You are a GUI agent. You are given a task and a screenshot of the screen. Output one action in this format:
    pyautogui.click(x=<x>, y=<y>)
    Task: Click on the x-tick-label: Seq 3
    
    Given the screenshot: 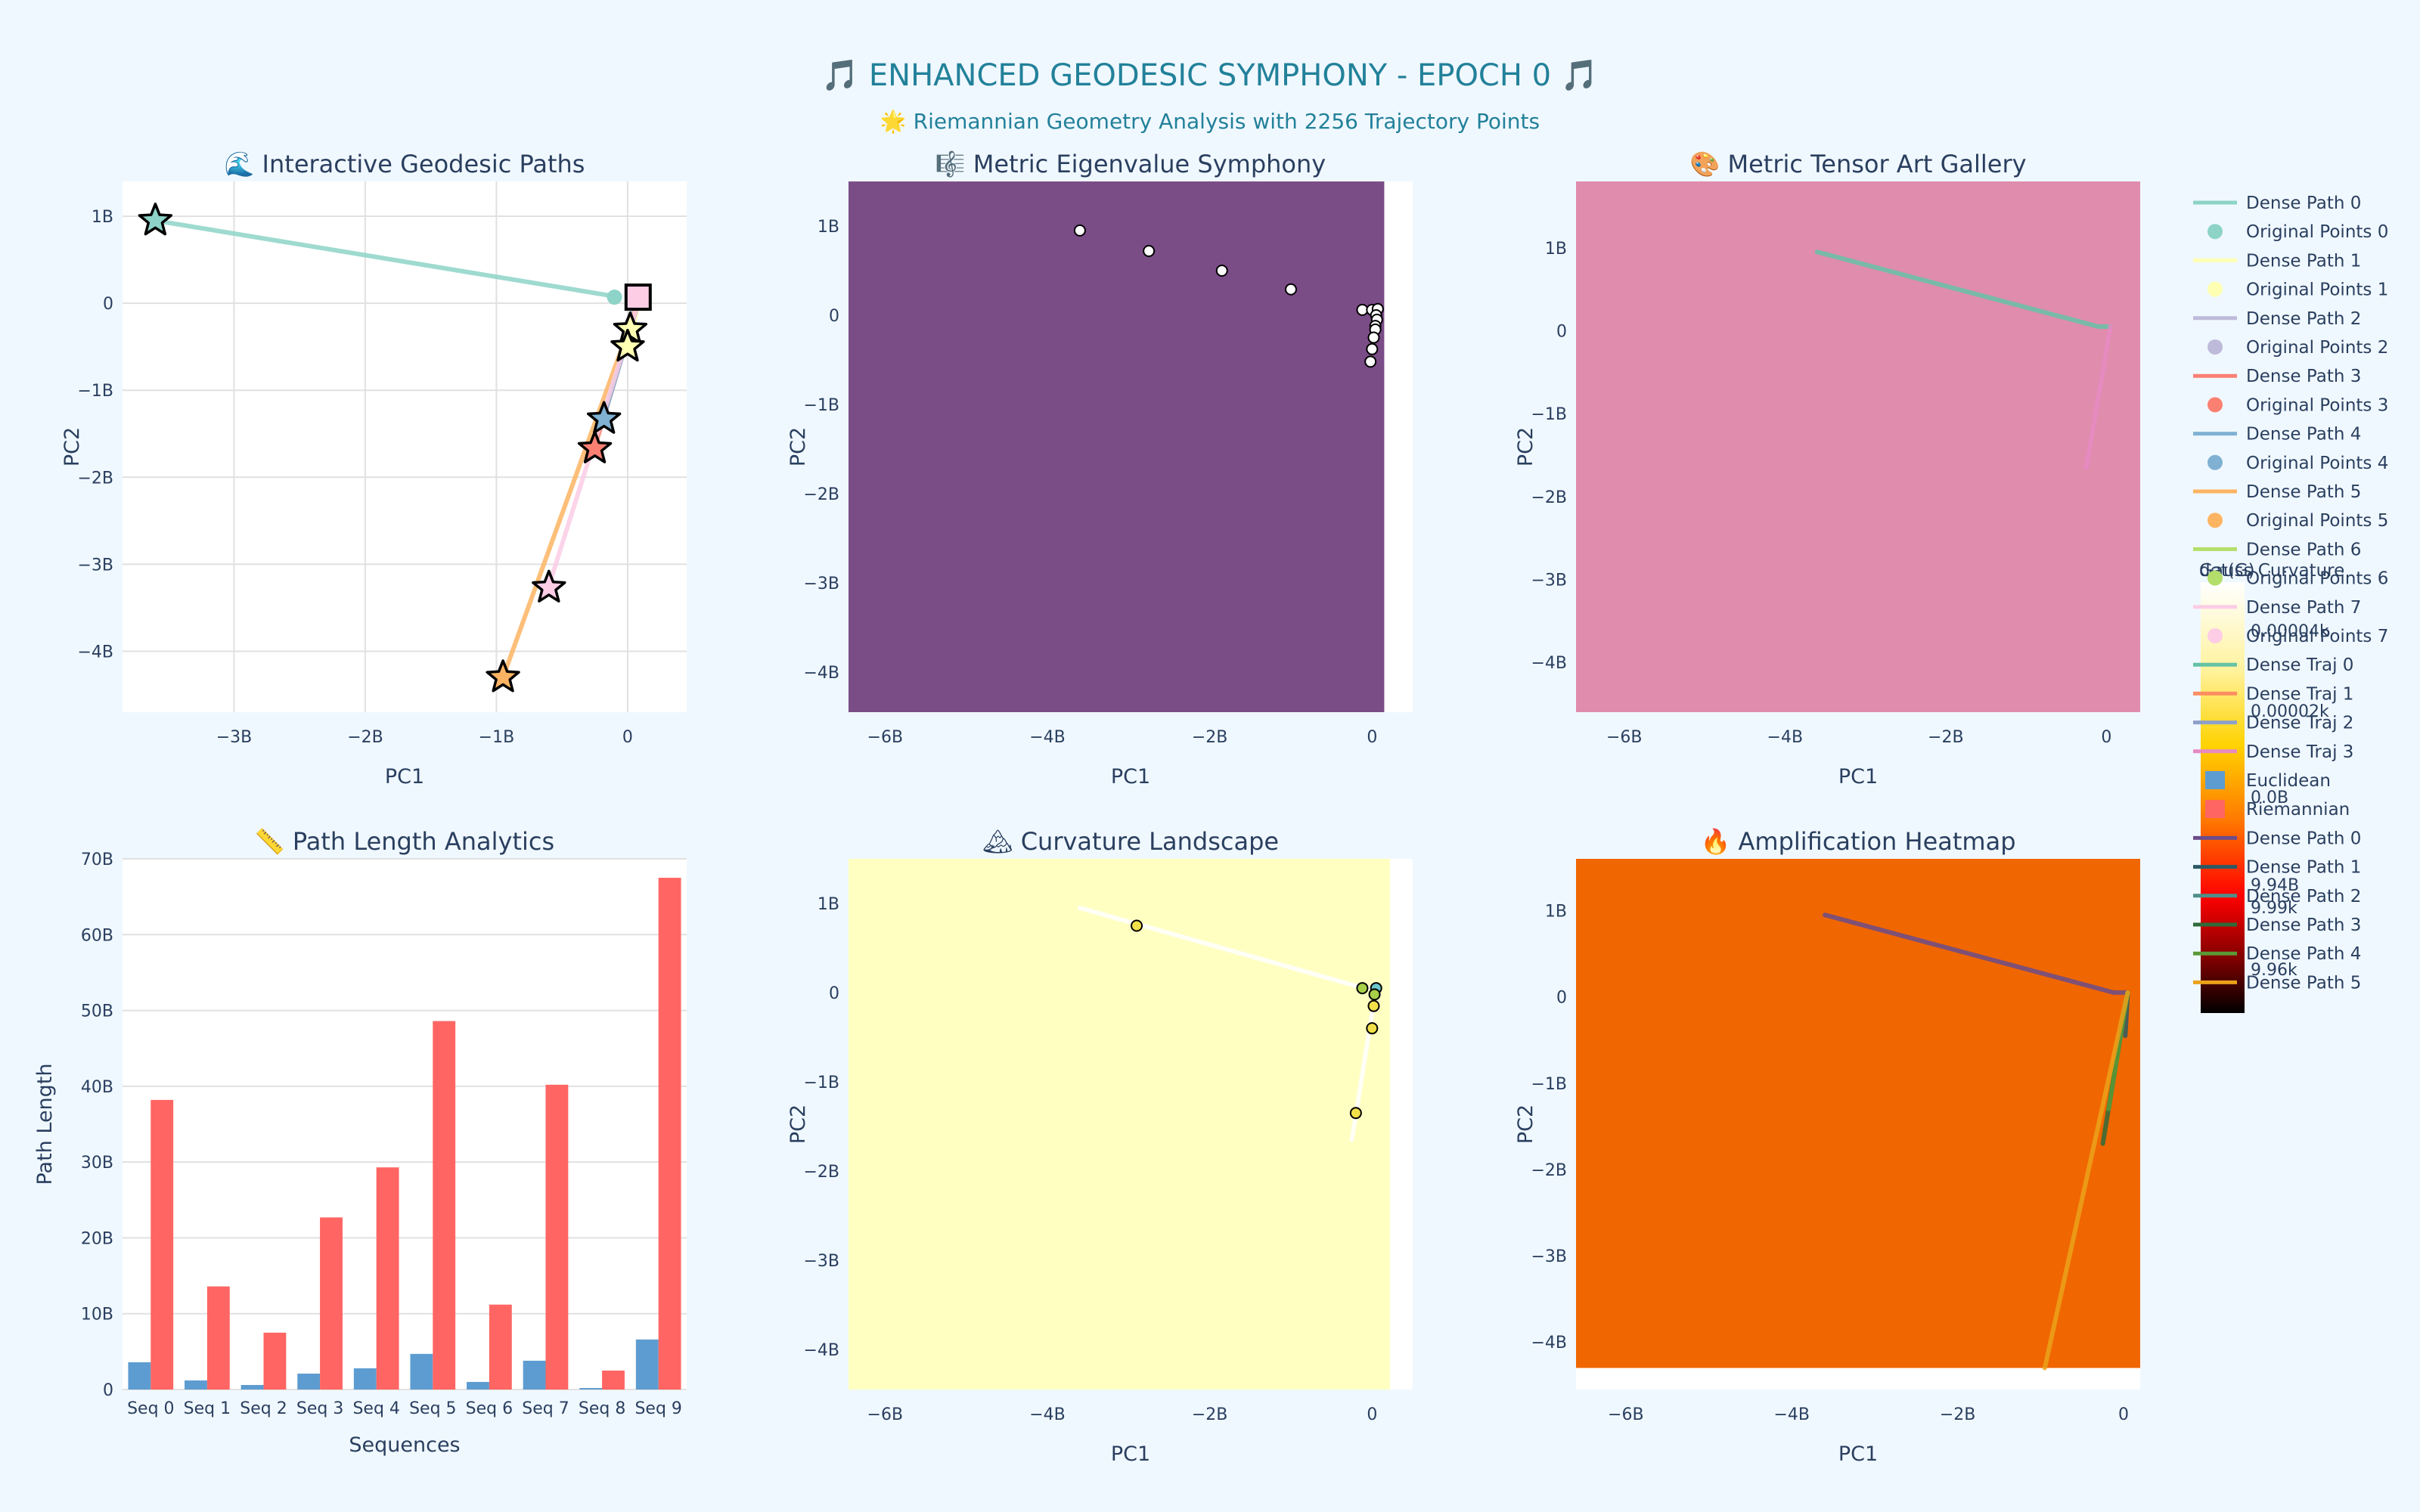 What is the action you would take?
    pyautogui.click(x=319, y=1408)
    